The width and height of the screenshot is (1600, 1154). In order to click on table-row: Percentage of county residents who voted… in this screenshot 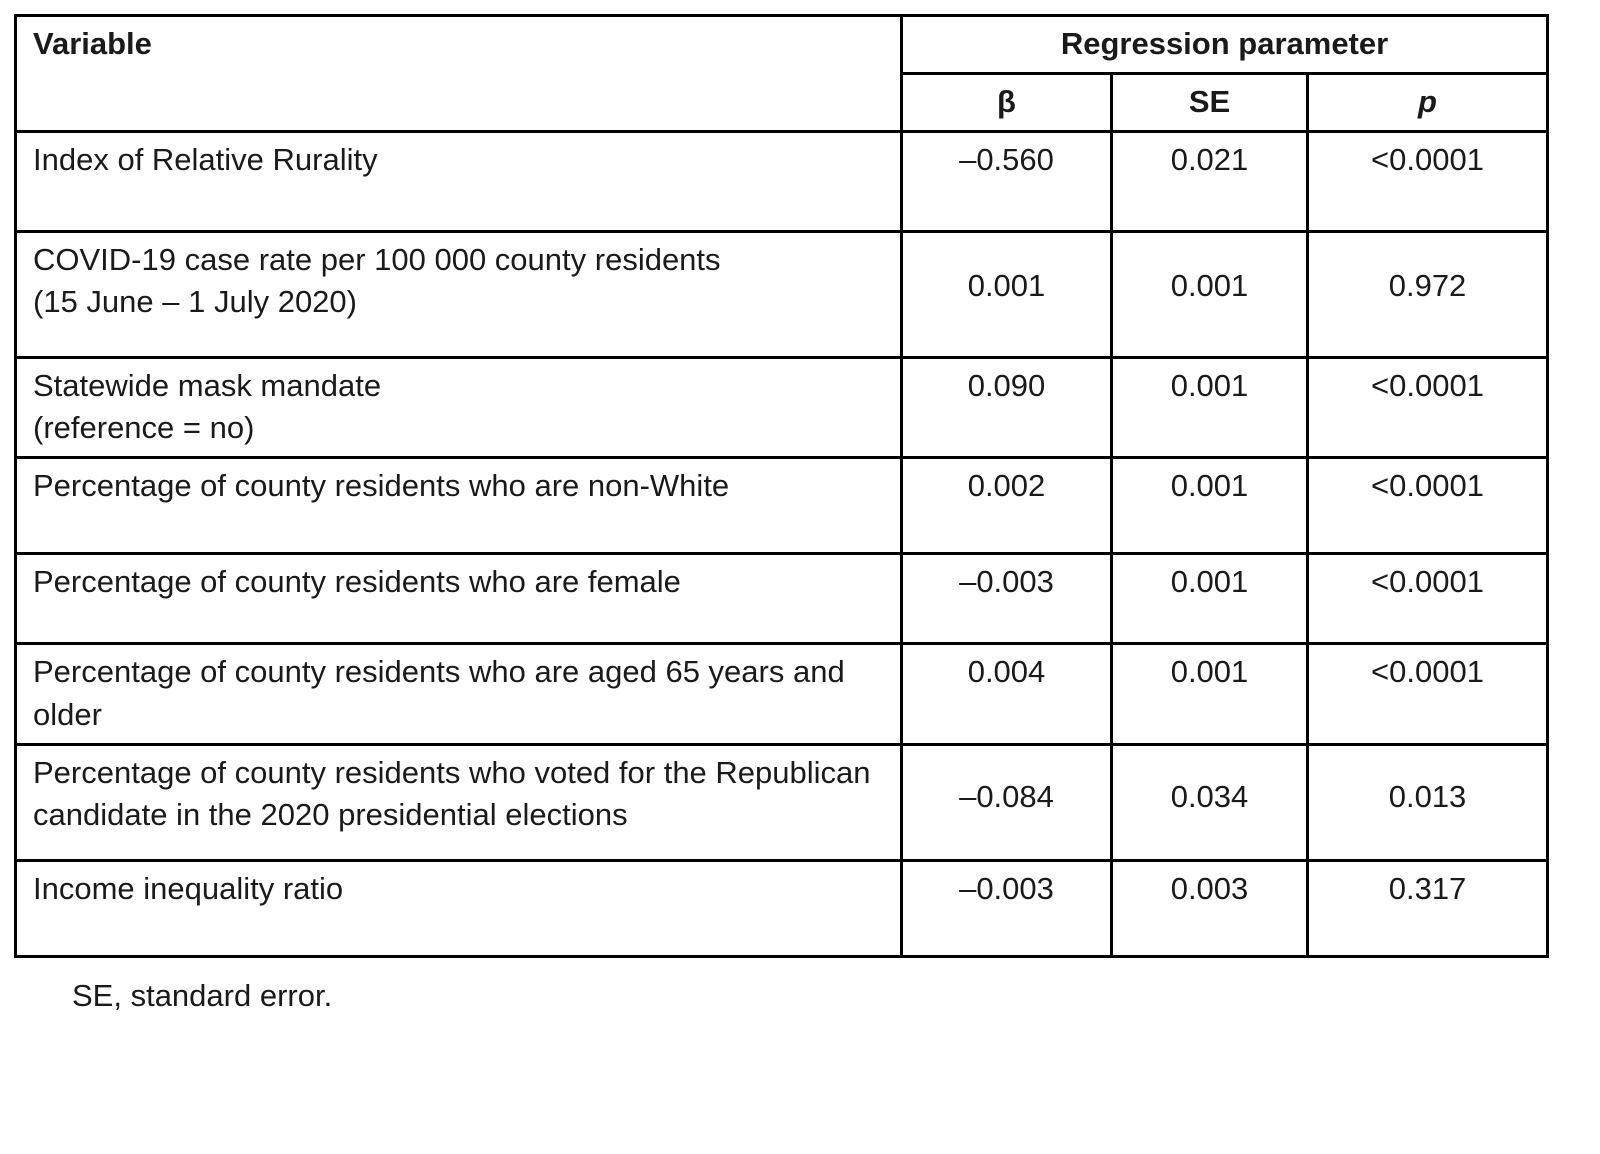, I will do `click(782, 802)`.